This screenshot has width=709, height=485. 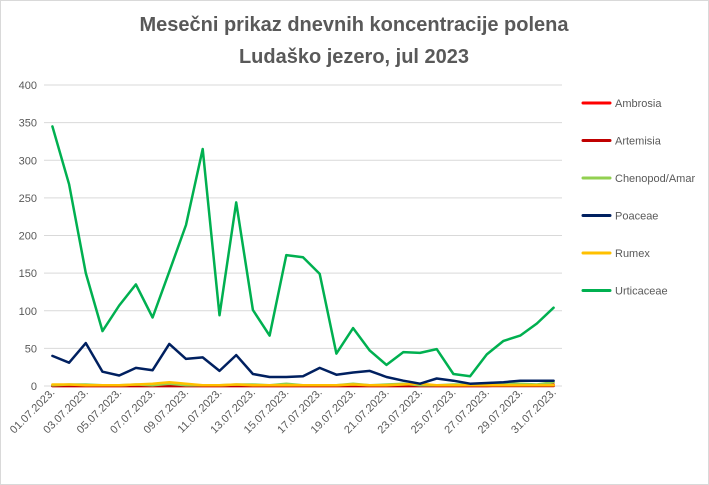 What do you see at coordinates (632, 254) in the screenshot?
I see `legend-label: Rumex` at bounding box center [632, 254].